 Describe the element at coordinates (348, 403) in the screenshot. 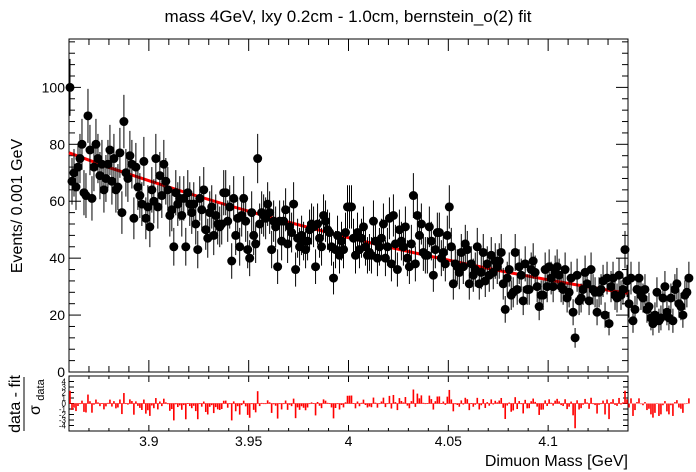

I see `residual-axis-ticks` at that location.